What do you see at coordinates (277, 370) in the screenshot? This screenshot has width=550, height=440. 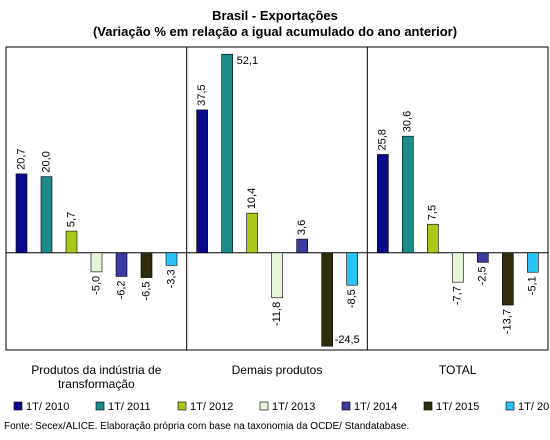 I see `category-label: Demais produtos` at bounding box center [277, 370].